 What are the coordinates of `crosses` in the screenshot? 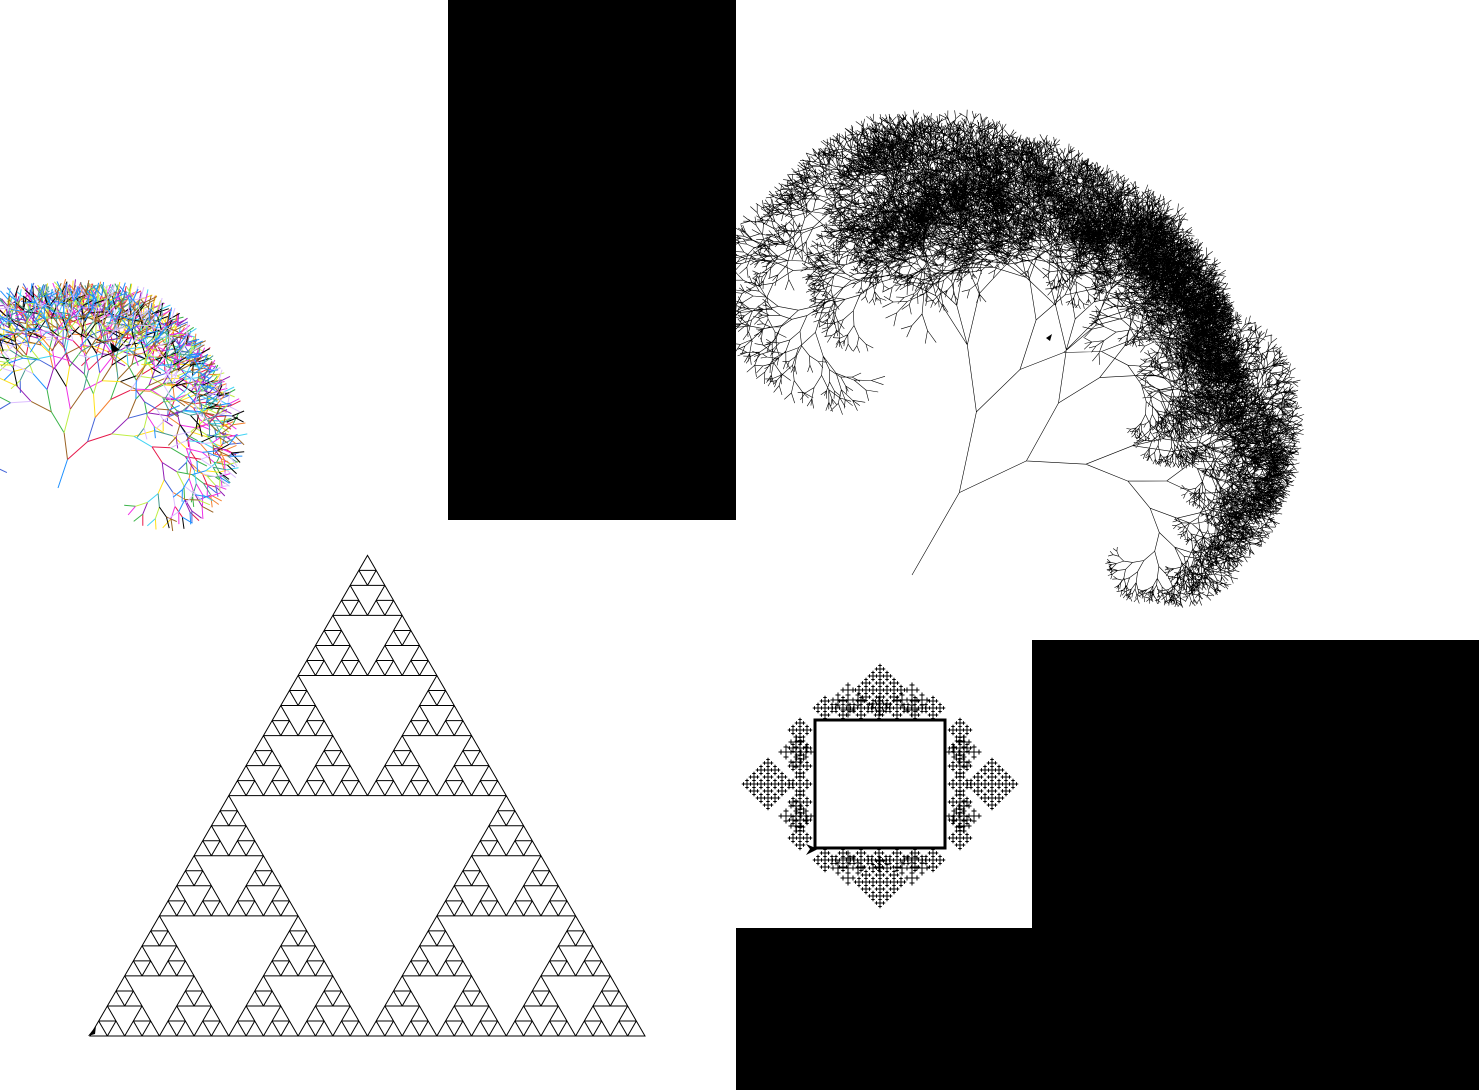 It's located at (880, 786).